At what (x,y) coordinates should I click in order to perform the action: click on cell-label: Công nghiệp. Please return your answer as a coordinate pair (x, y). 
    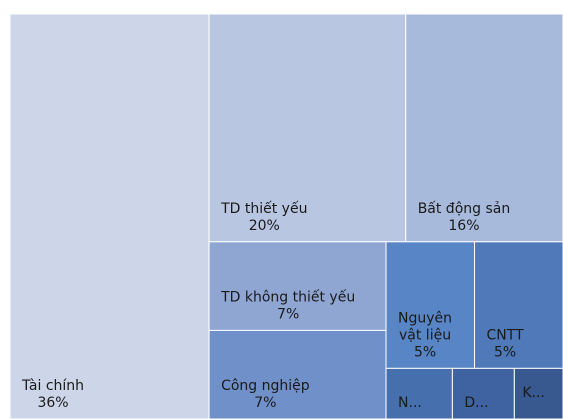
    Looking at the image, I should click on (265, 386).